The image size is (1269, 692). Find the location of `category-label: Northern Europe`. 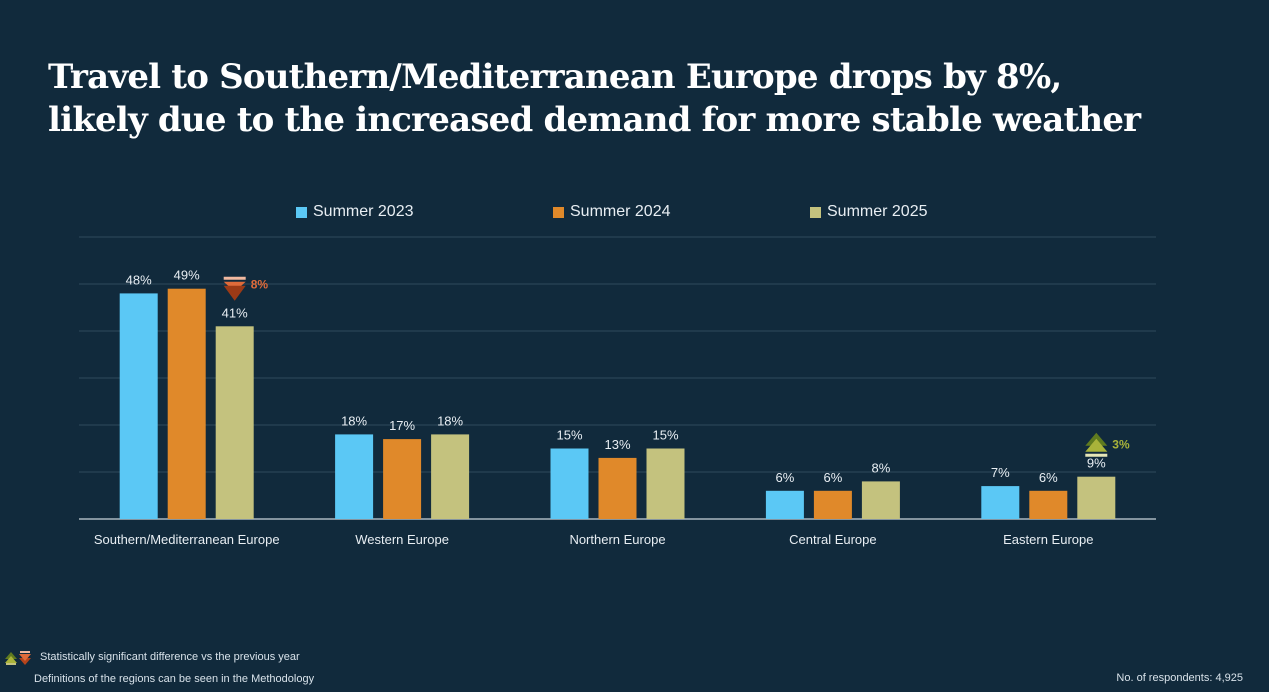

category-label: Northern Europe is located at coordinates (617, 539).